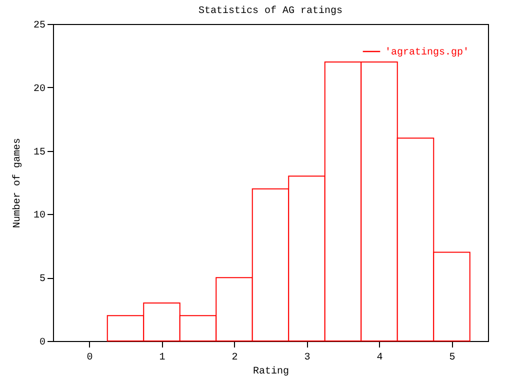 The height and width of the screenshot is (384, 512). Describe the element at coordinates (162, 358) in the screenshot. I see `x-tick-label: 1` at that location.